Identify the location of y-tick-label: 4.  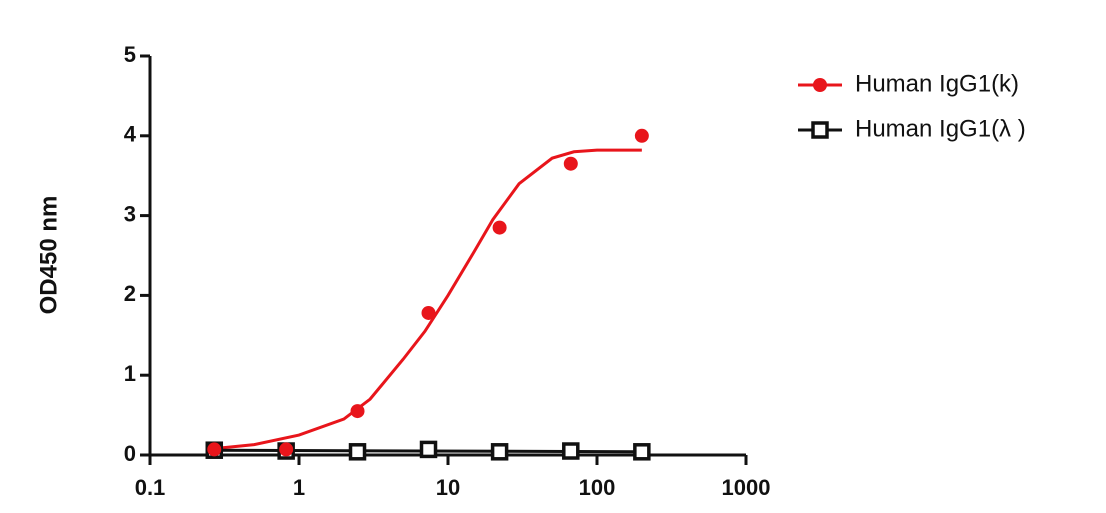
(130, 134).